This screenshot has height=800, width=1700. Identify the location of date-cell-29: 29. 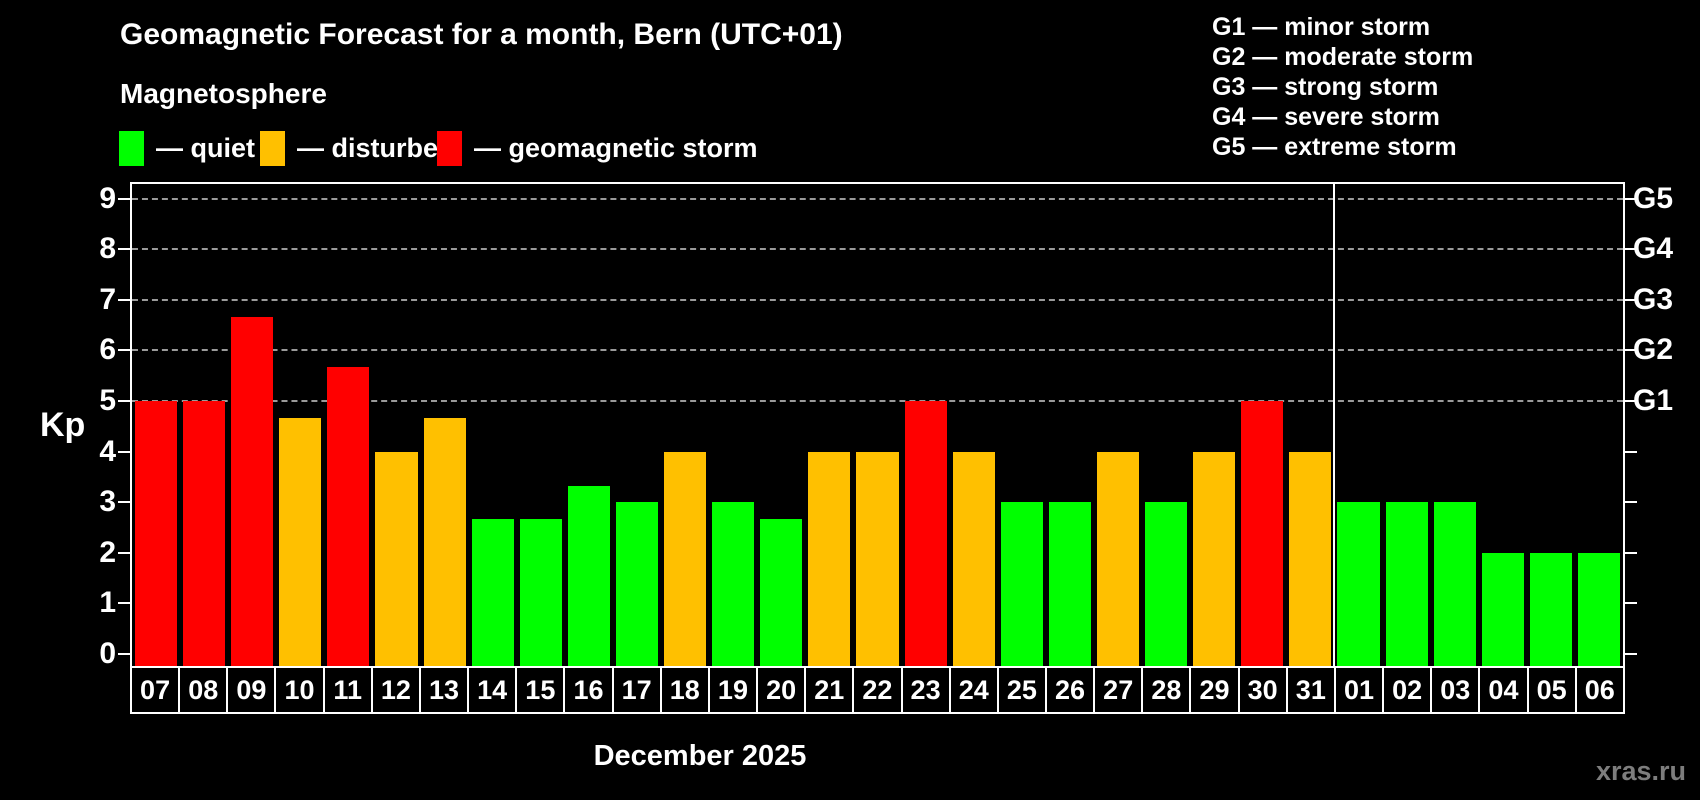
(1214, 690).